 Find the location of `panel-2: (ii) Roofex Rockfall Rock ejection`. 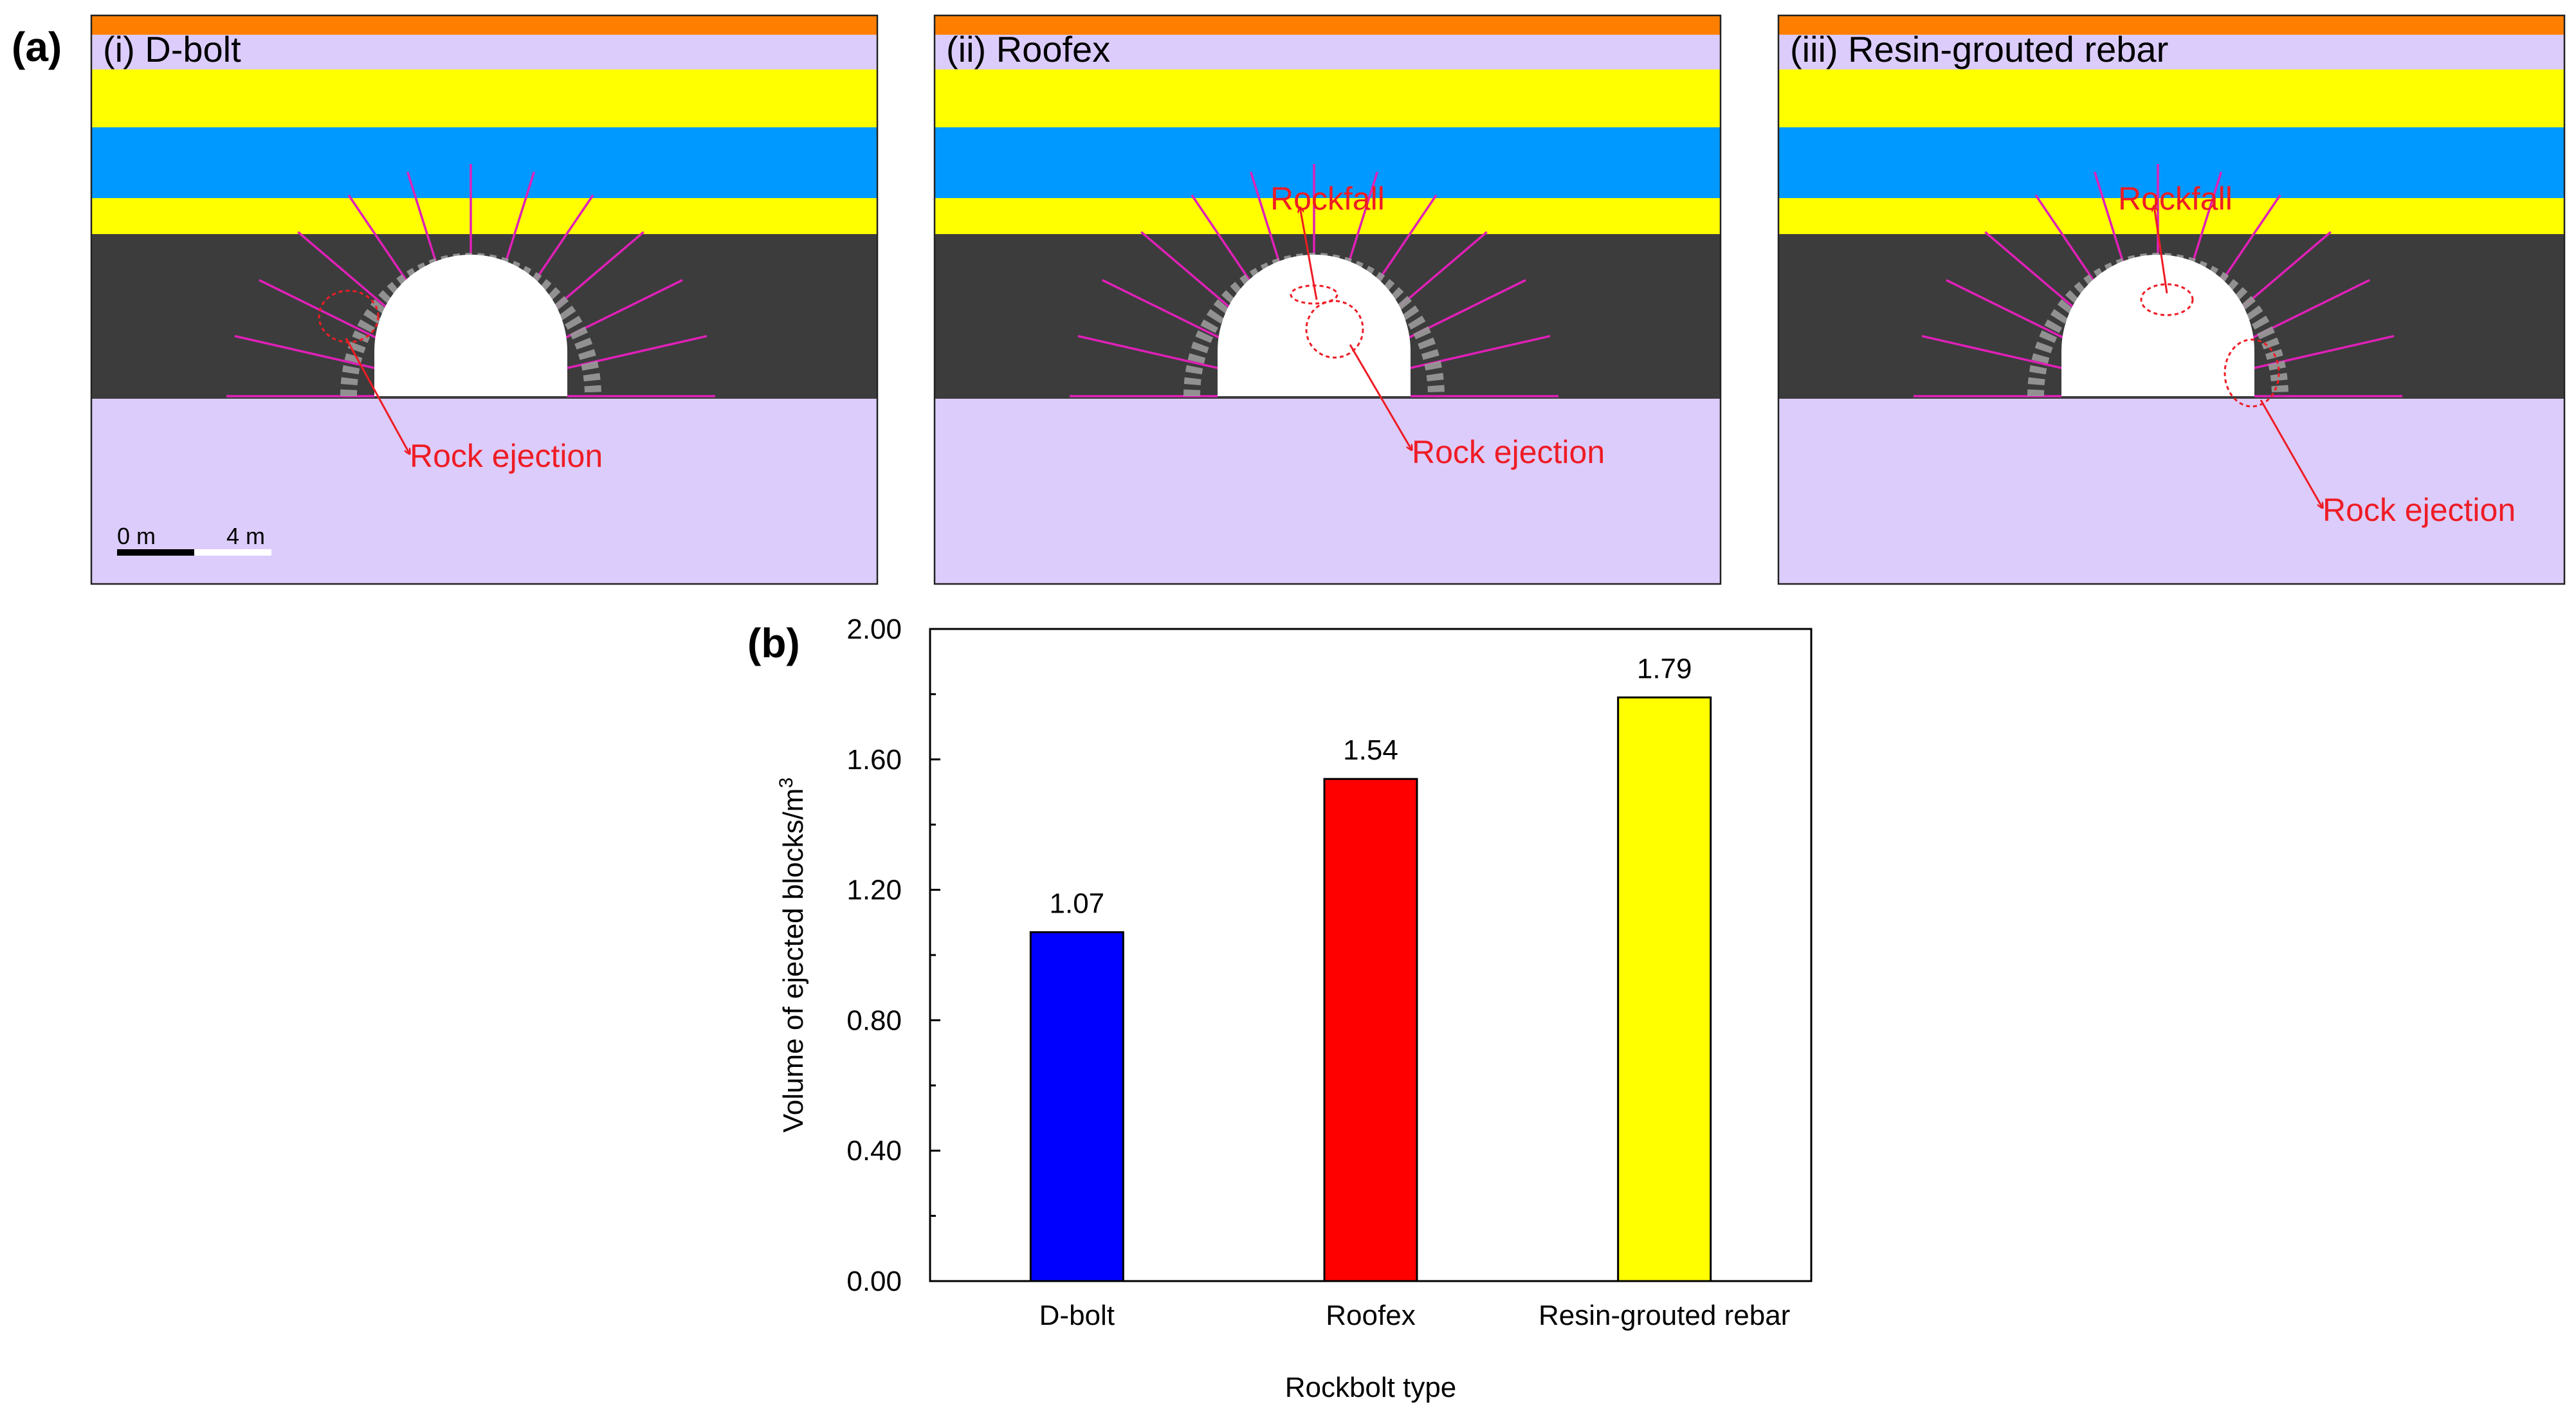

panel-2: (ii) Roofex Rockfall Rock ejection is located at coordinates (1327, 299).